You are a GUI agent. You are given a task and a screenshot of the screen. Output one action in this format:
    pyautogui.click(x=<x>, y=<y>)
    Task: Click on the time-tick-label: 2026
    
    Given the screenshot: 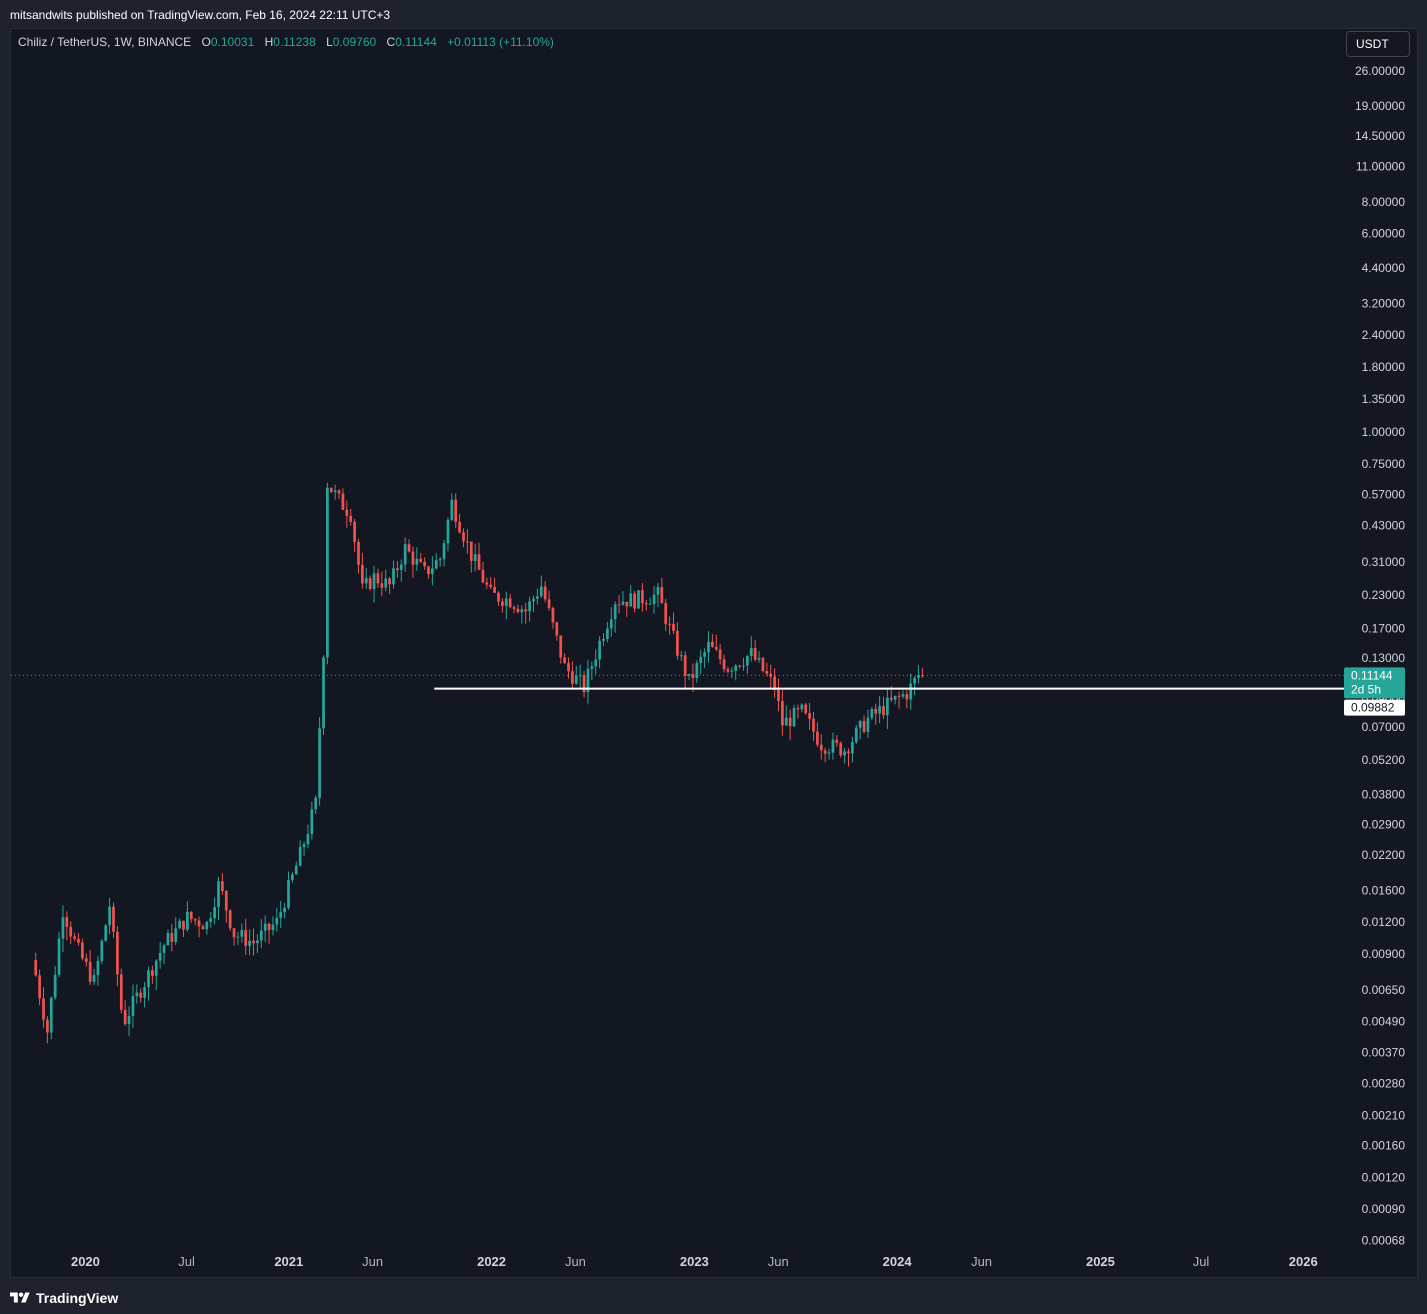 What is the action you would take?
    pyautogui.click(x=1303, y=1261)
    